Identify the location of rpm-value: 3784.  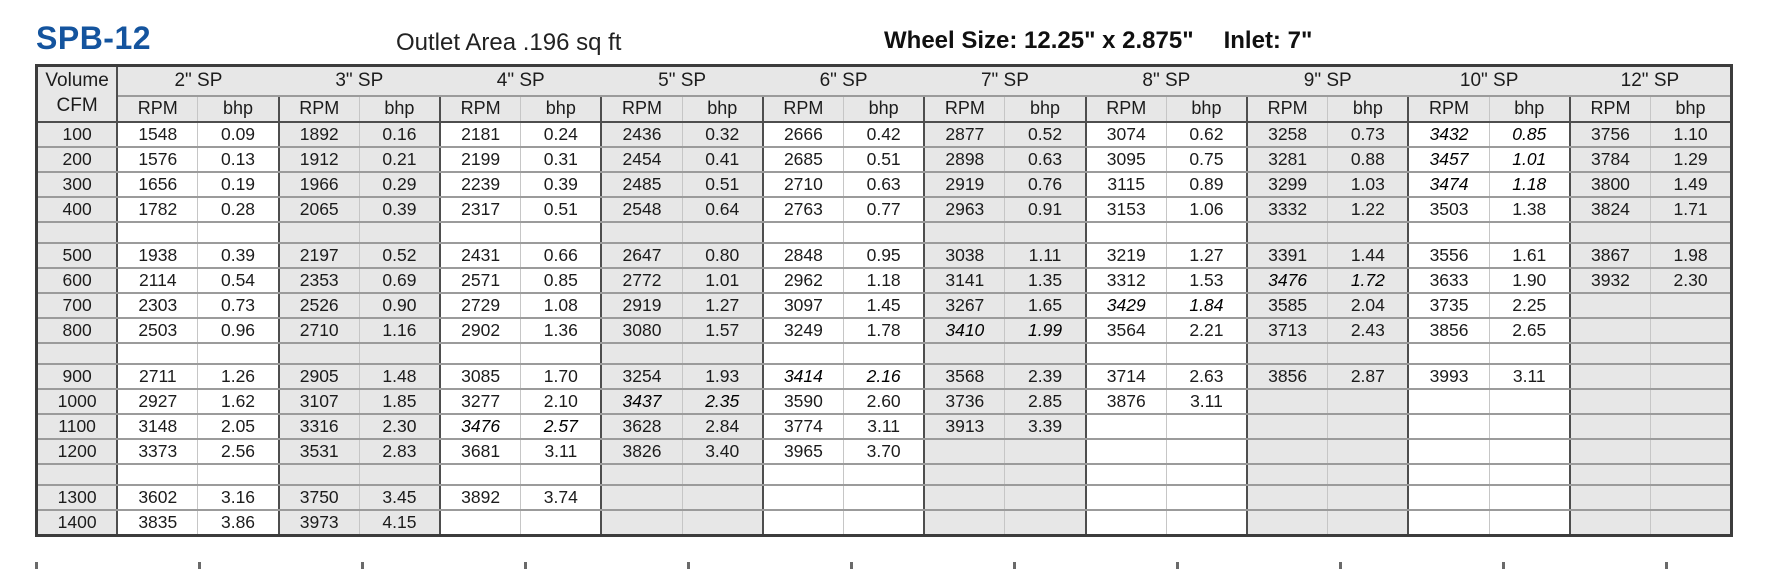
(1610, 159).